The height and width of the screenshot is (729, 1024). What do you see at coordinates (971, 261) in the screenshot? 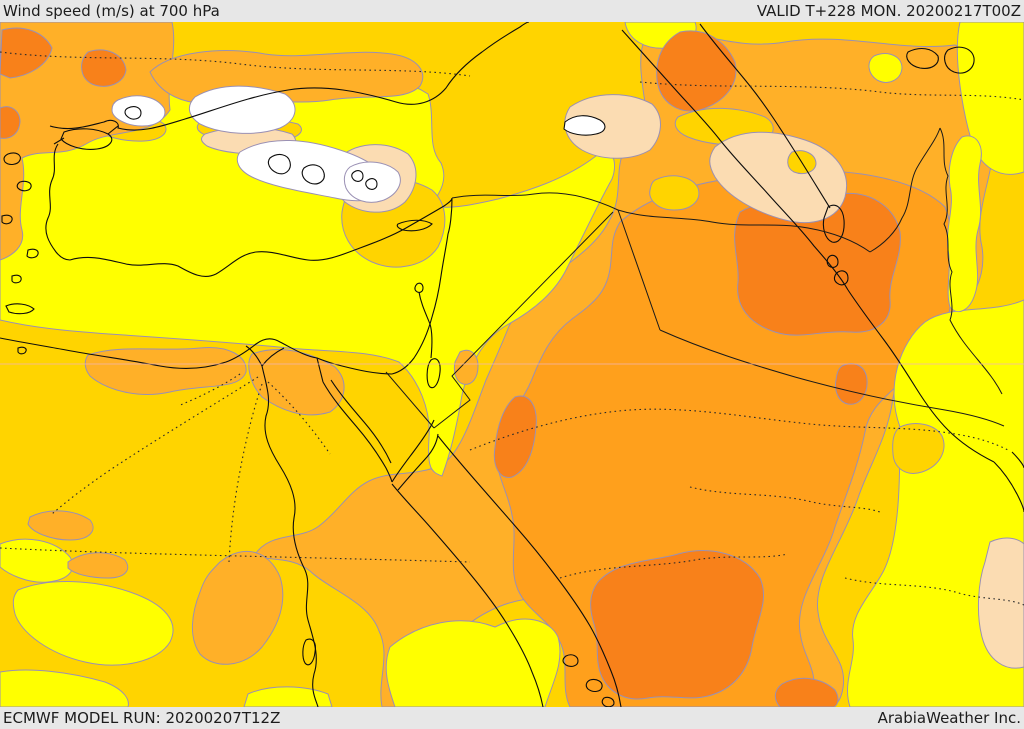
I see `iran-border` at bounding box center [971, 261].